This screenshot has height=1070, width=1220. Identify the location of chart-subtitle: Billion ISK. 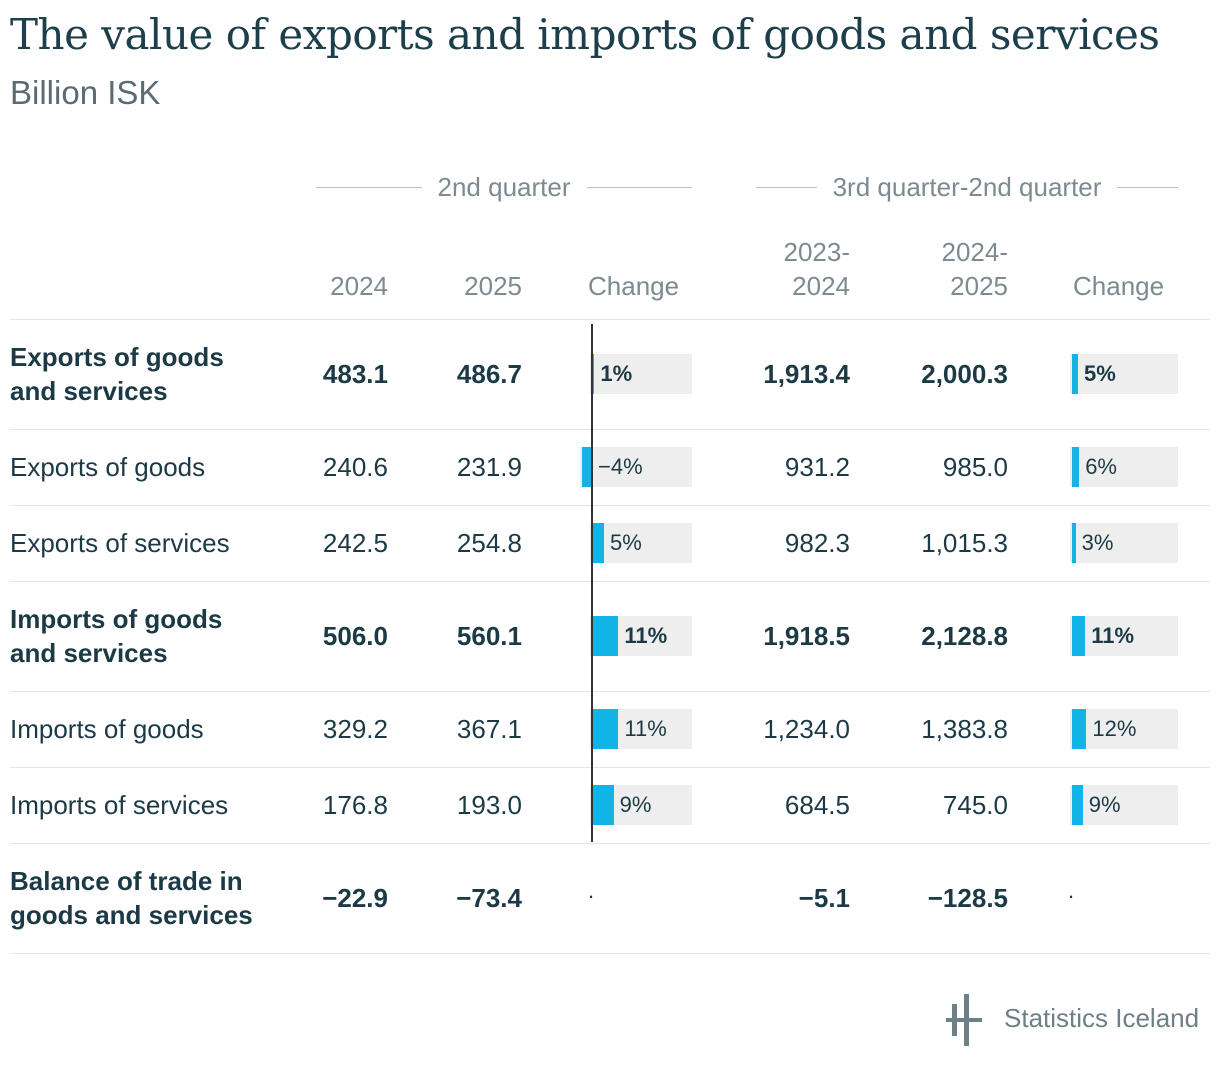
(85, 92).